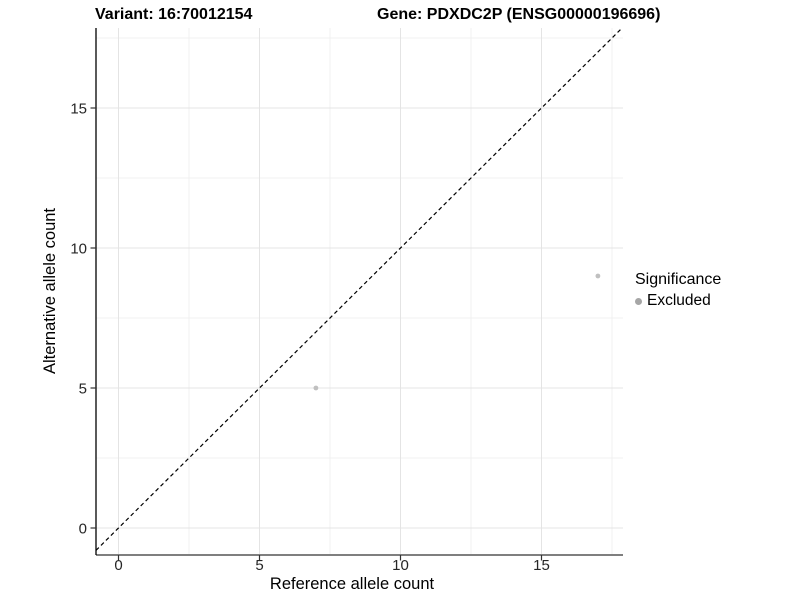 The image size is (800, 600). What do you see at coordinates (352, 584) in the screenshot?
I see `x-axis-title: Reference allele count` at bounding box center [352, 584].